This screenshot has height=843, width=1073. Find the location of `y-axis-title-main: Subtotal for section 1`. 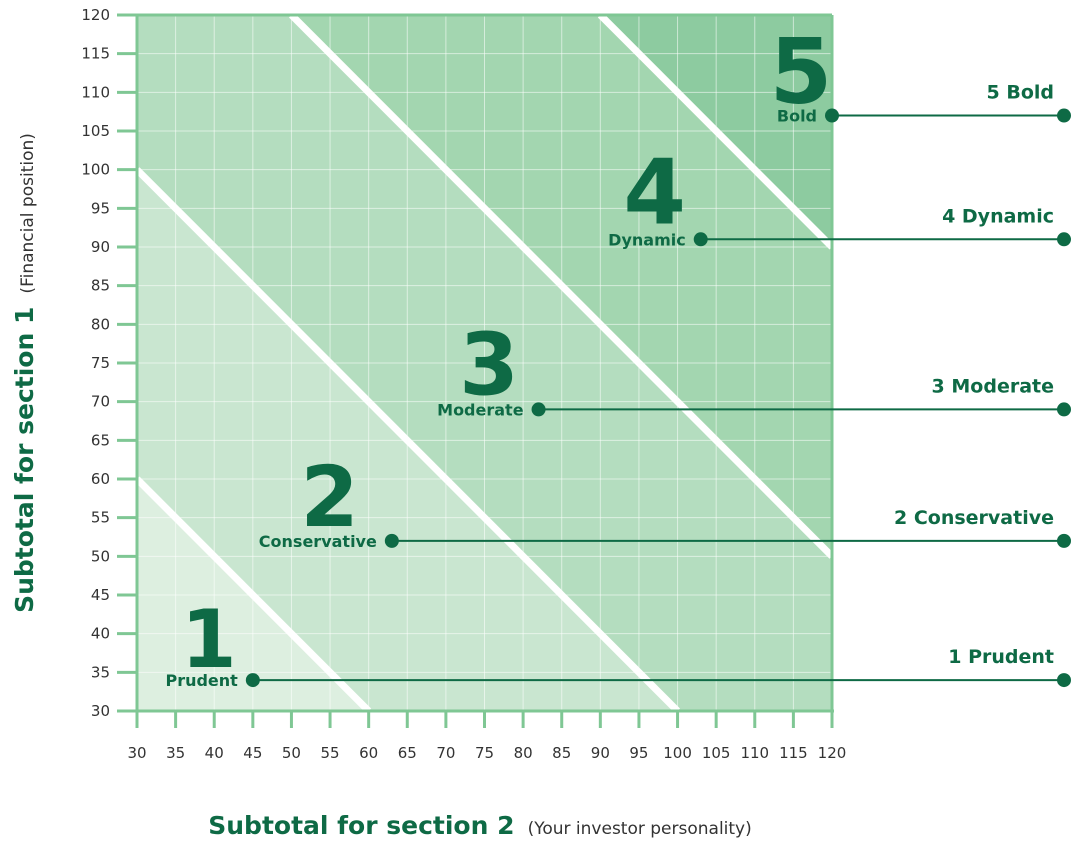

y-axis-title-main: Subtotal for section 1 is located at coordinates (24, 460).